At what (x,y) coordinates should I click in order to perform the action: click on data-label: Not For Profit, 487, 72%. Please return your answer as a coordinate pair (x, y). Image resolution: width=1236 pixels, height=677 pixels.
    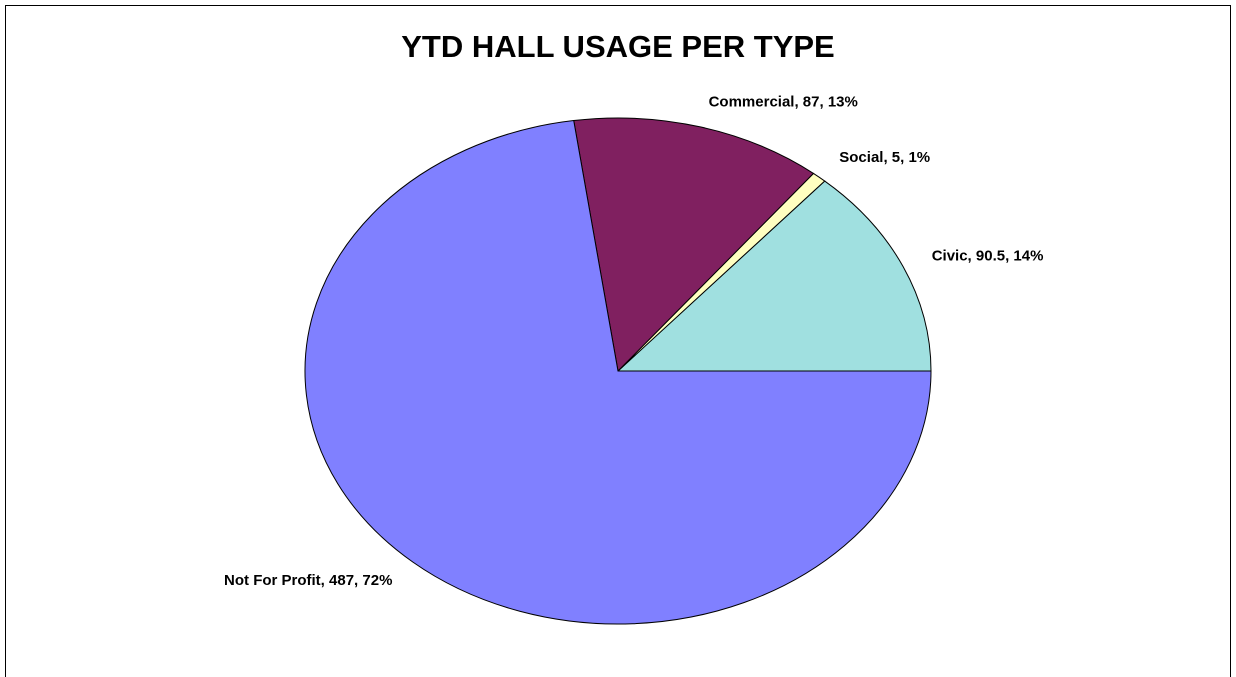
    Looking at the image, I should click on (308, 580).